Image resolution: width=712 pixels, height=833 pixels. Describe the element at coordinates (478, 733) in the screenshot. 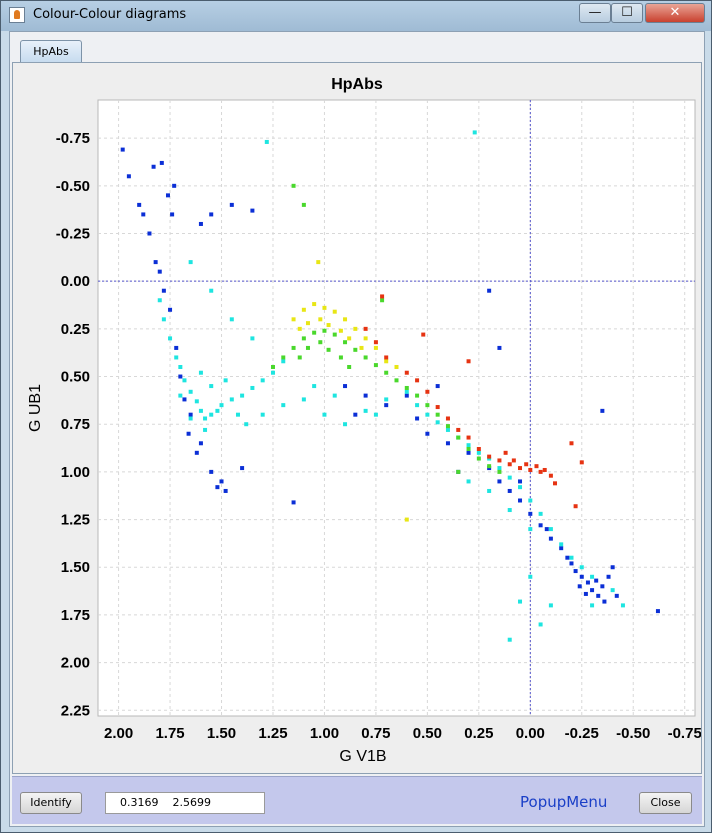

I see `x-tick-label: 0.25` at that location.